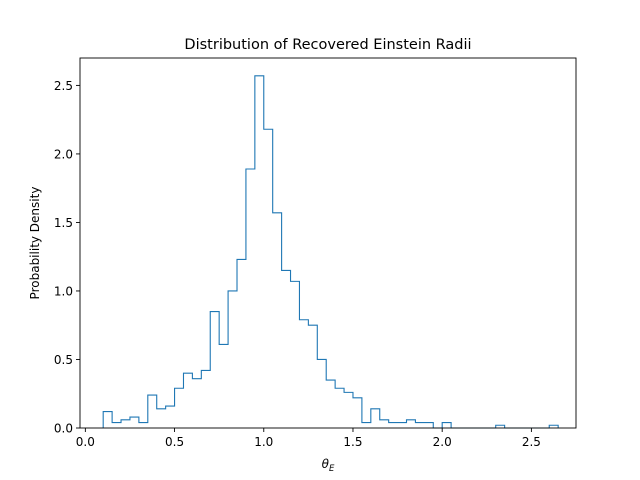  Describe the element at coordinates (174, 442) in the screenshot. I see `x-tick-label: 0.5` at that location.